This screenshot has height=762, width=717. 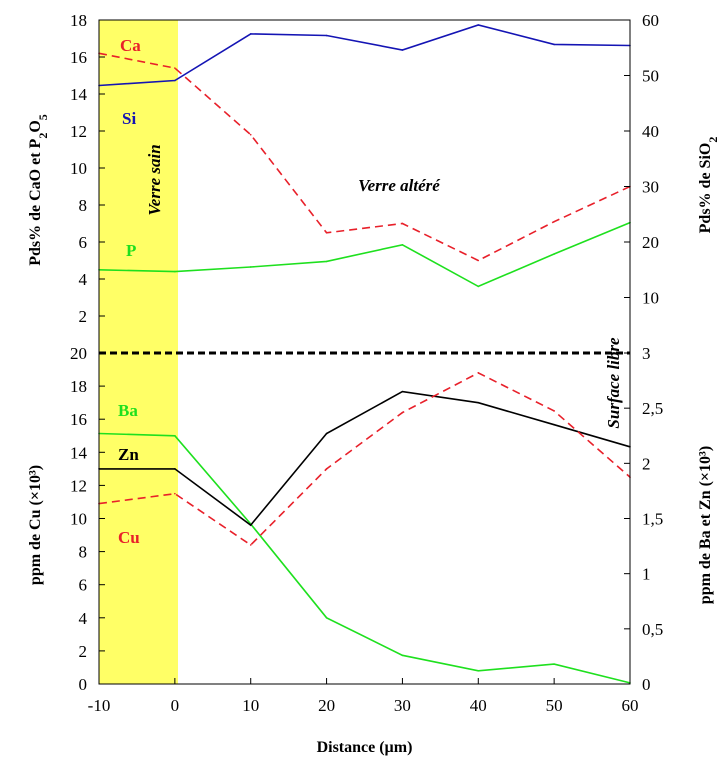 What do you see at coordinates (364, 254) in the screenshot?
I see `series-line-p` at bounding box center [364, 254].